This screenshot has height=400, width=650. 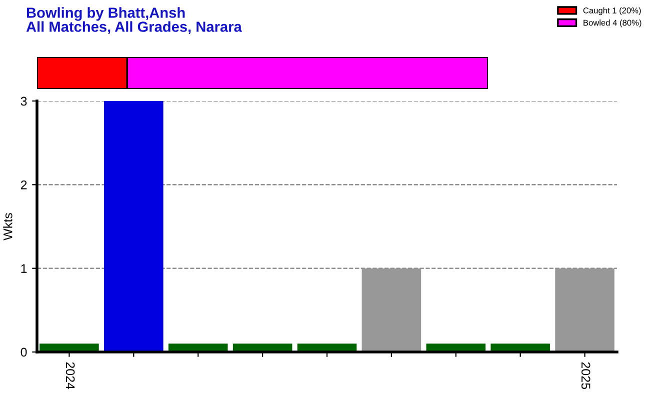 What do you see at coordinates (585, 376) in the screenshot?
I see `x-tick-label: 2025` at bounding box center [585, 376].